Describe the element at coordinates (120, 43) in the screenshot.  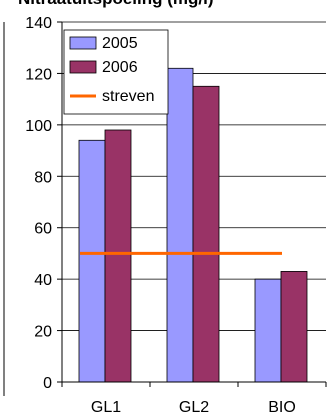
I see `legend-label: 2005` at that location.